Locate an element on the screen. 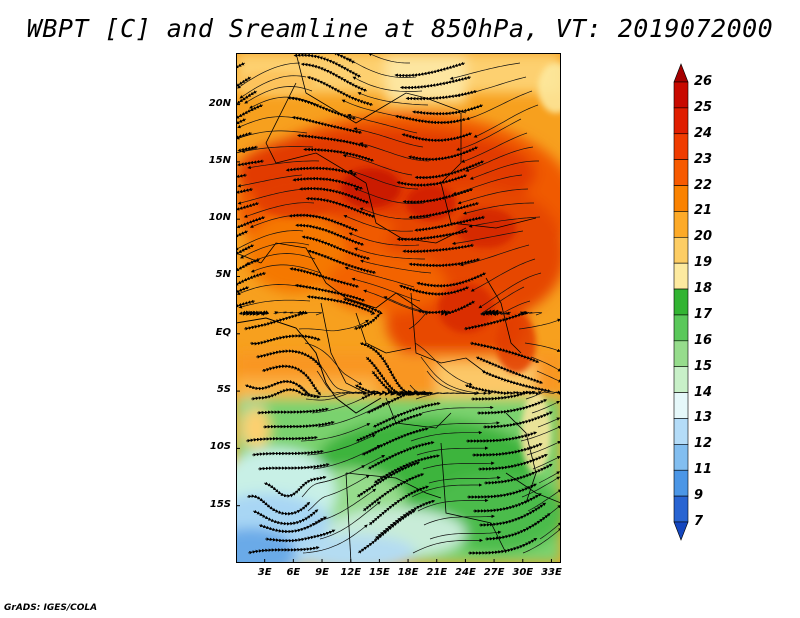 The image size is (800, 618). lat-label: 5N is located at coordinates (223, 275).